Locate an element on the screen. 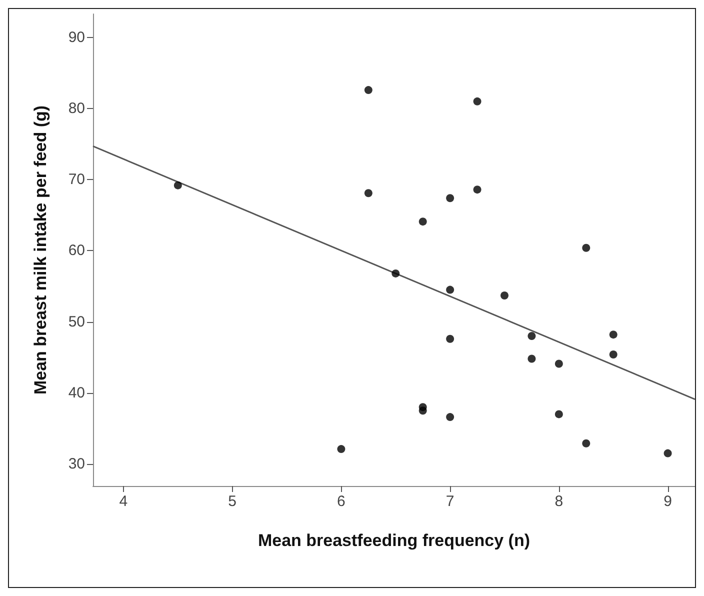  y-tick-label: 30 is located at coordinates (76, 463).